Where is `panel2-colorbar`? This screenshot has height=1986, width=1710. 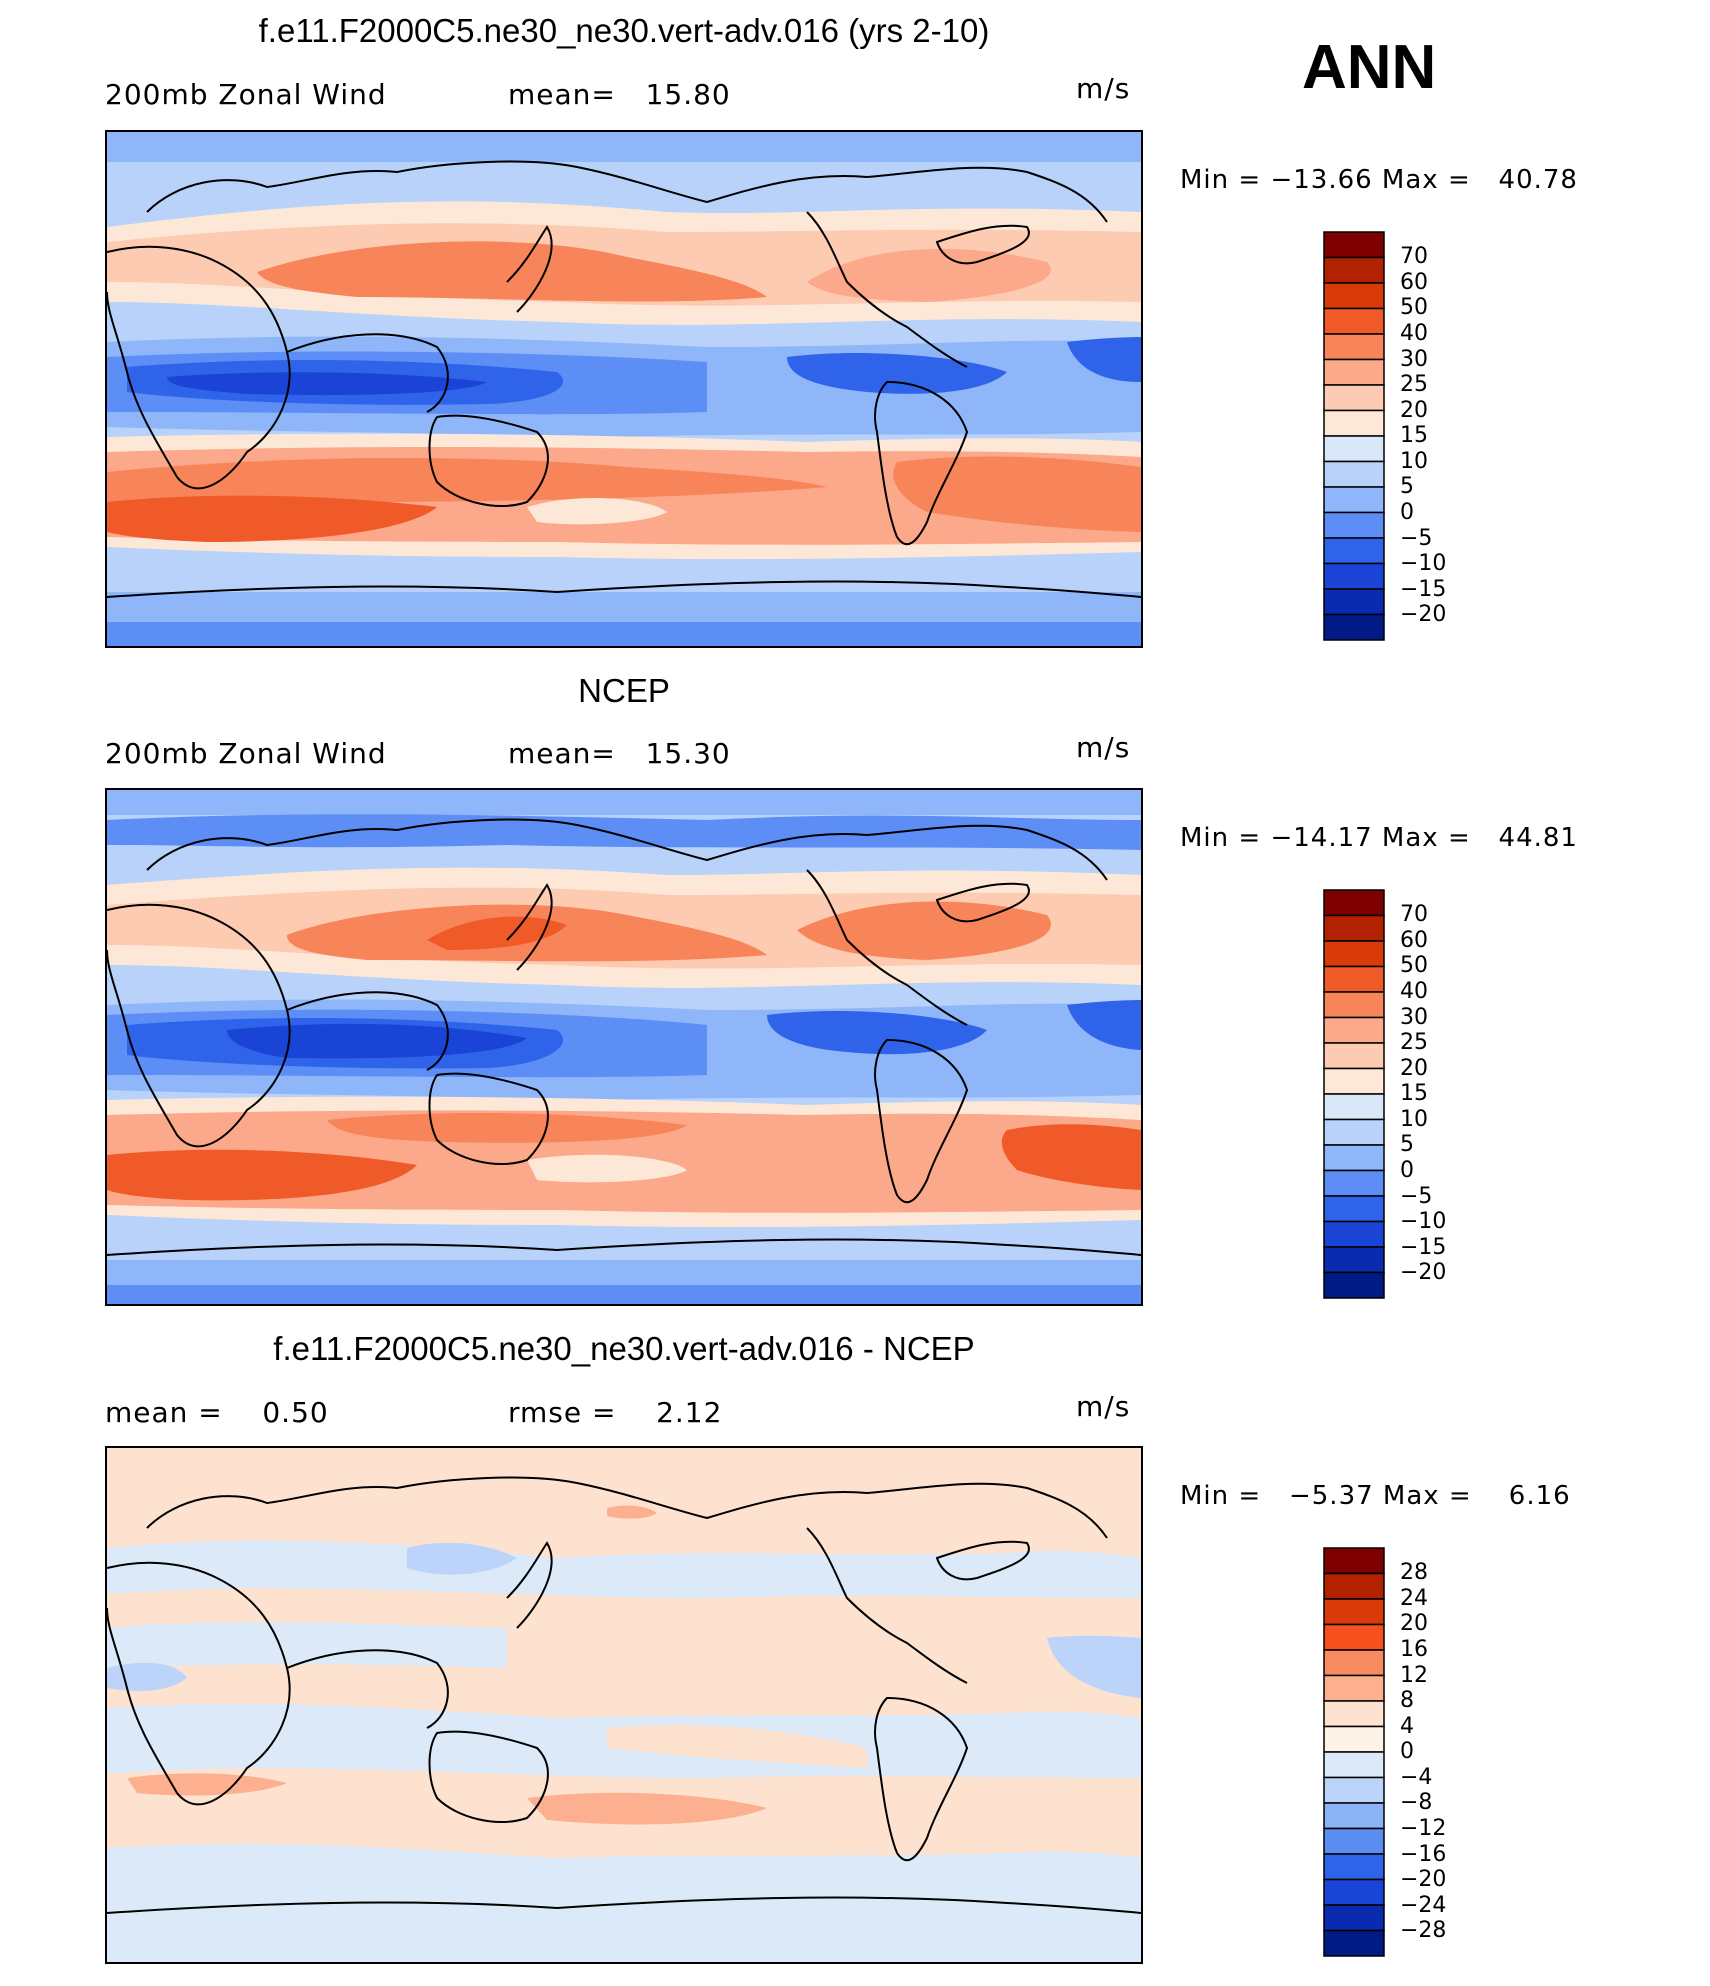 panel2-colorbar is located at coordinates (1354, 1096).